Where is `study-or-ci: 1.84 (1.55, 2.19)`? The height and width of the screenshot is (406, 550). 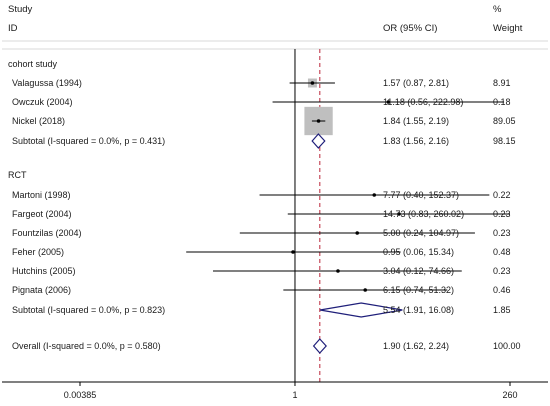 study-or-ci: 1.84 (1.55, 2.19) is located at coordinates (416, 121).